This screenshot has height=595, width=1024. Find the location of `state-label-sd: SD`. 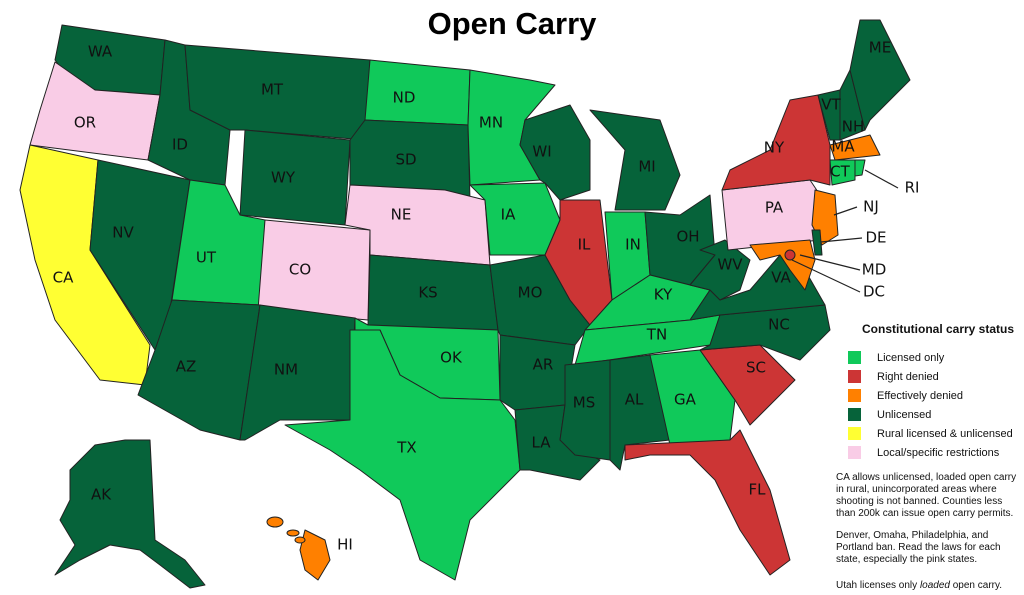

state-label-sd: SD is located at coordinates (405, 160).